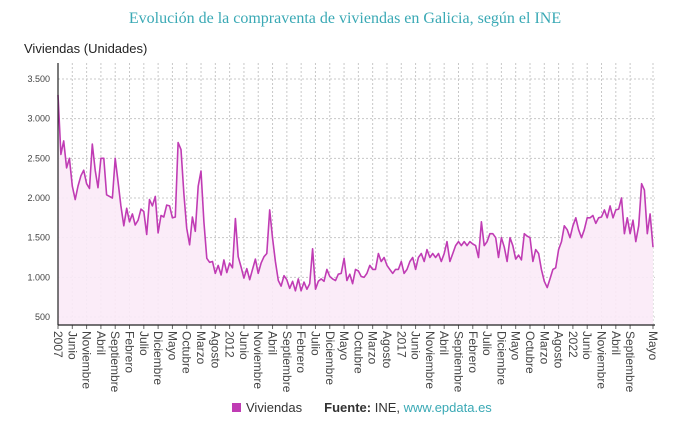  Describe the element at coordinates (38, 238) in the screenshot. I see `y-tick-label: 1.500` at that location.